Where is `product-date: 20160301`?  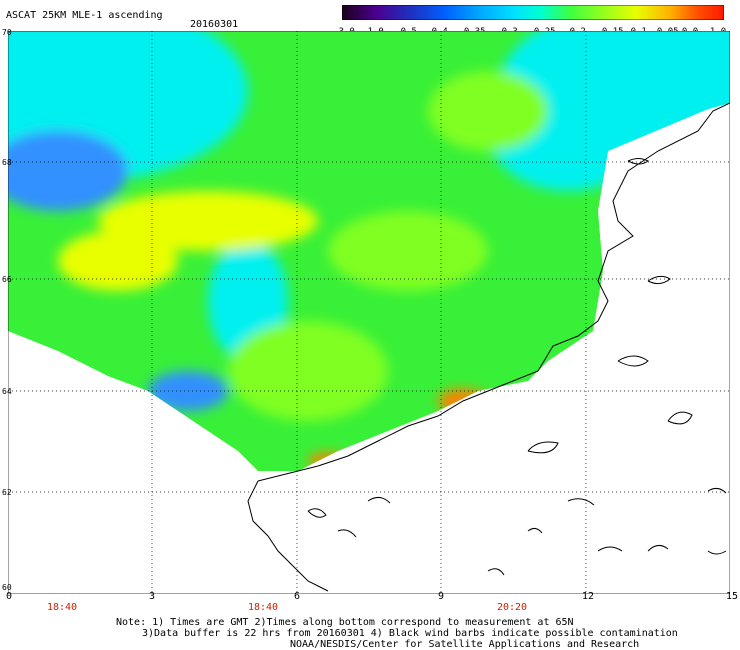
product-date: 20160301 is located at coordinates (214, 24).